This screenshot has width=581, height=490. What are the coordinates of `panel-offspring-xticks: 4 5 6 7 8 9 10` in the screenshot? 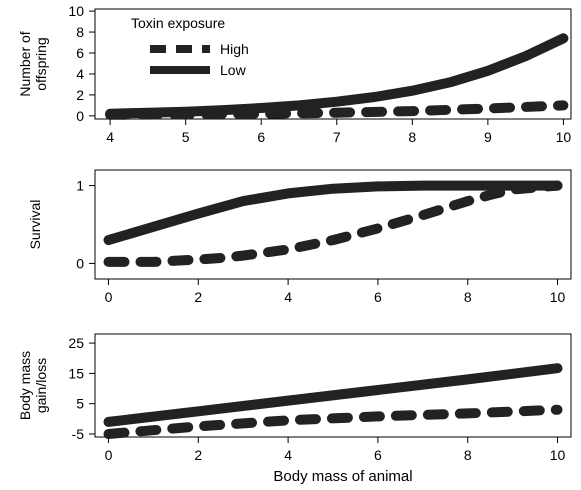 It's located at (338, 132).